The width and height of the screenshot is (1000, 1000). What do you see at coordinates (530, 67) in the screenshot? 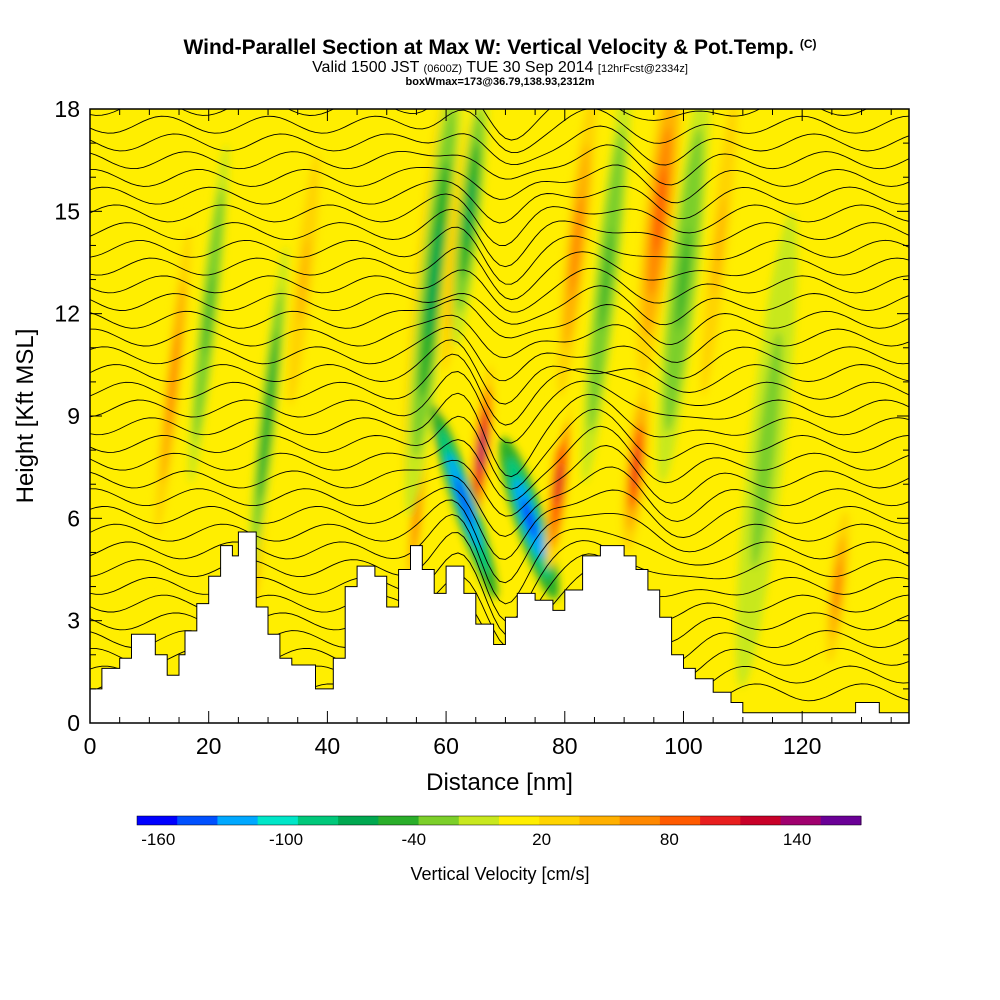
I see `forecast-date: TUE 30 Sep 2014` at bounding box center [530, 67].